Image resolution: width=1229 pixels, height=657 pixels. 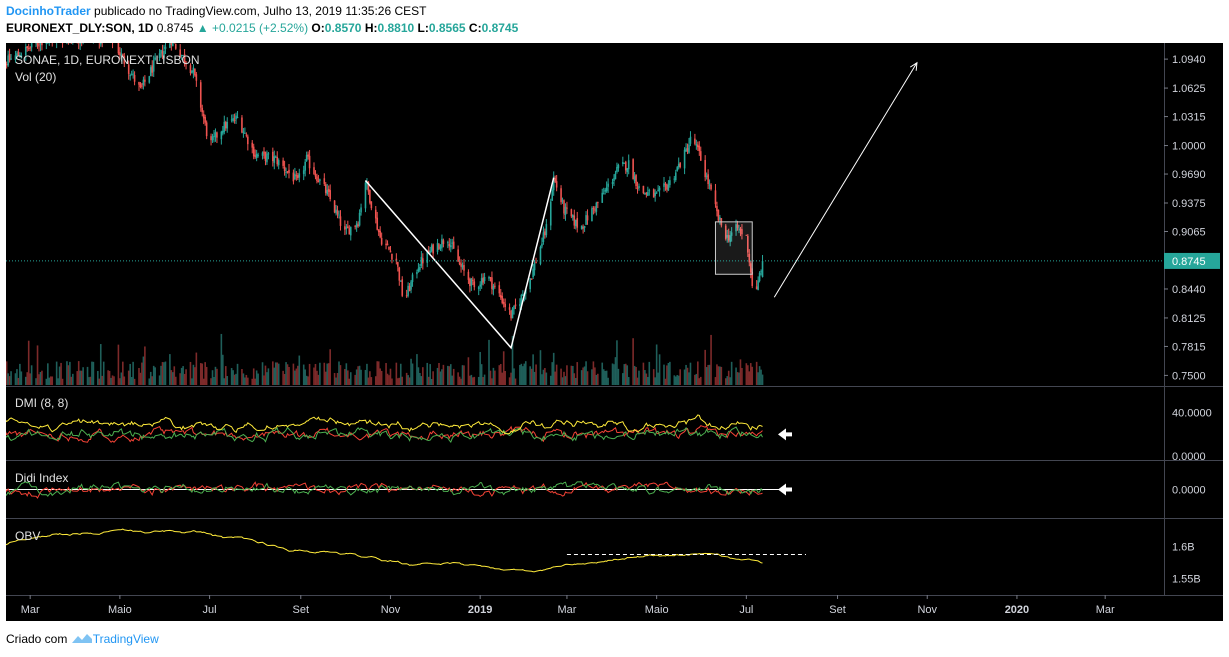 I want to click on tradingview-link: TradingView, so click(x=125, y=639).